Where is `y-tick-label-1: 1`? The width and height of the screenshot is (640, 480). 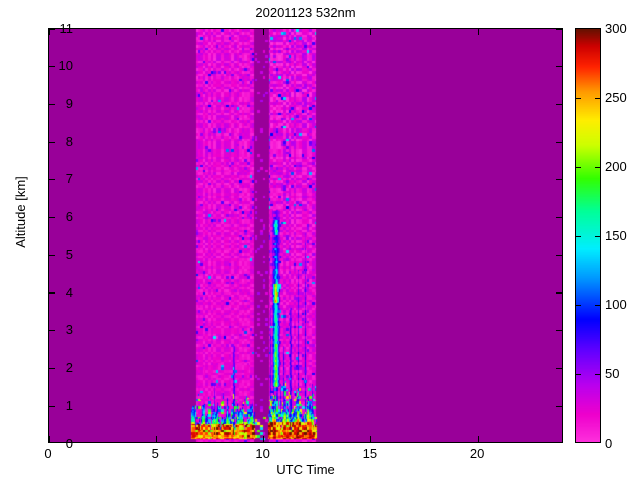 y-tick-label-1: 1 is located at coordinates (69, 405).